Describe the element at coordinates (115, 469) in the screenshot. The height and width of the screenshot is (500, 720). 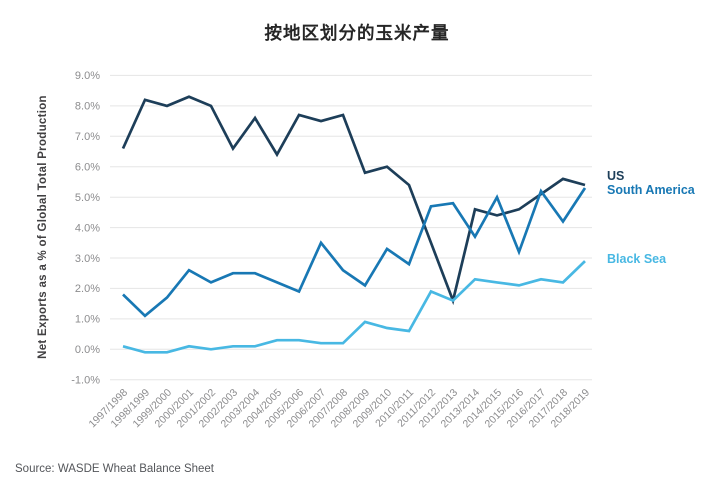
I see `source-note: Source: WASDE Wheat Balance Sheet` at that location.